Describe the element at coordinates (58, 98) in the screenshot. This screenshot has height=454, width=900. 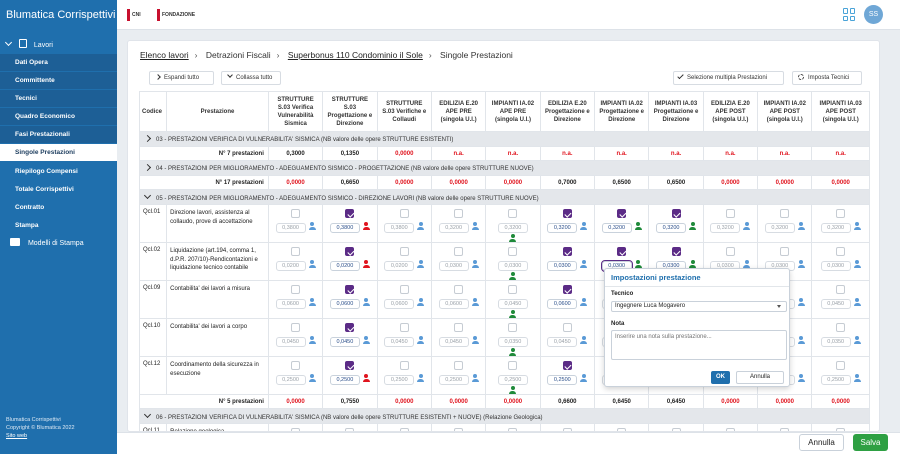
I see `sidebar-item-3: Tecnici` at that location.